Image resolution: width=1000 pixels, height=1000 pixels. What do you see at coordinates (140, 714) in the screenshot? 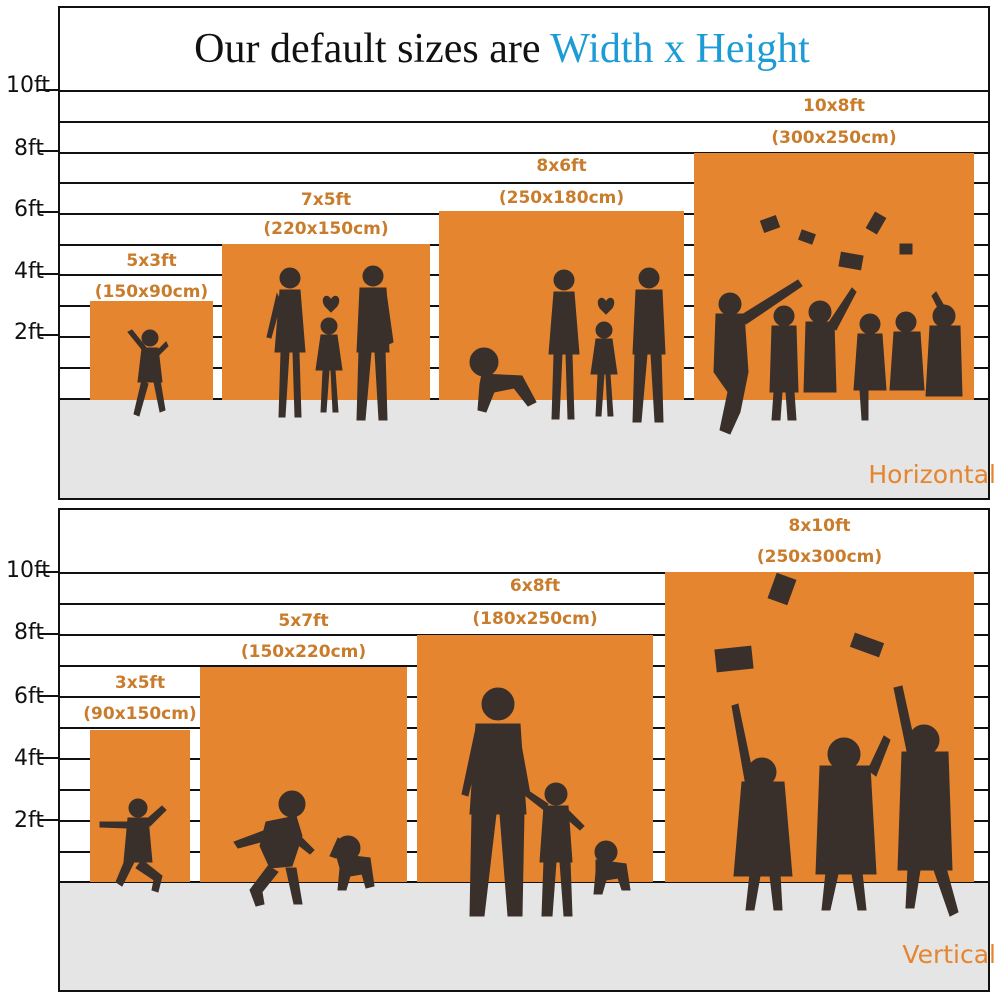
I see `size-label-cm: (90x150cm)` at bounding box center [140, 714].